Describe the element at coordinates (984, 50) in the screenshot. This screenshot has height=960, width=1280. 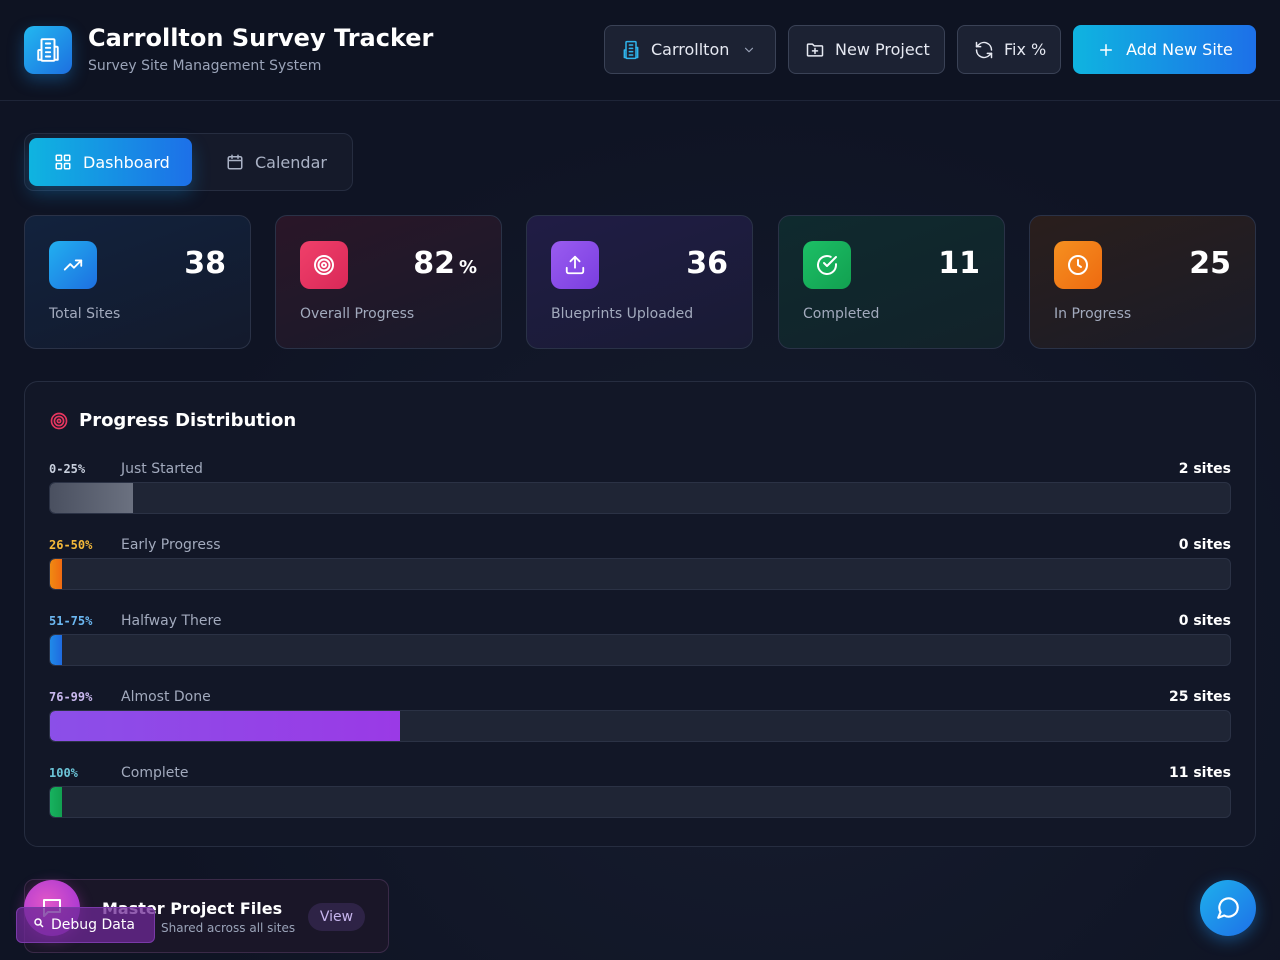
I see `refresh-icon` at that location.